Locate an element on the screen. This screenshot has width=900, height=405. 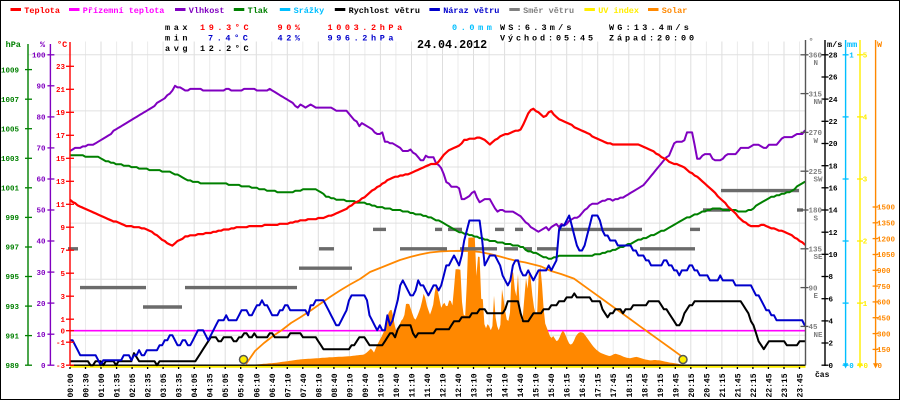
svg-text: SW is located at coordinates (819, 181).